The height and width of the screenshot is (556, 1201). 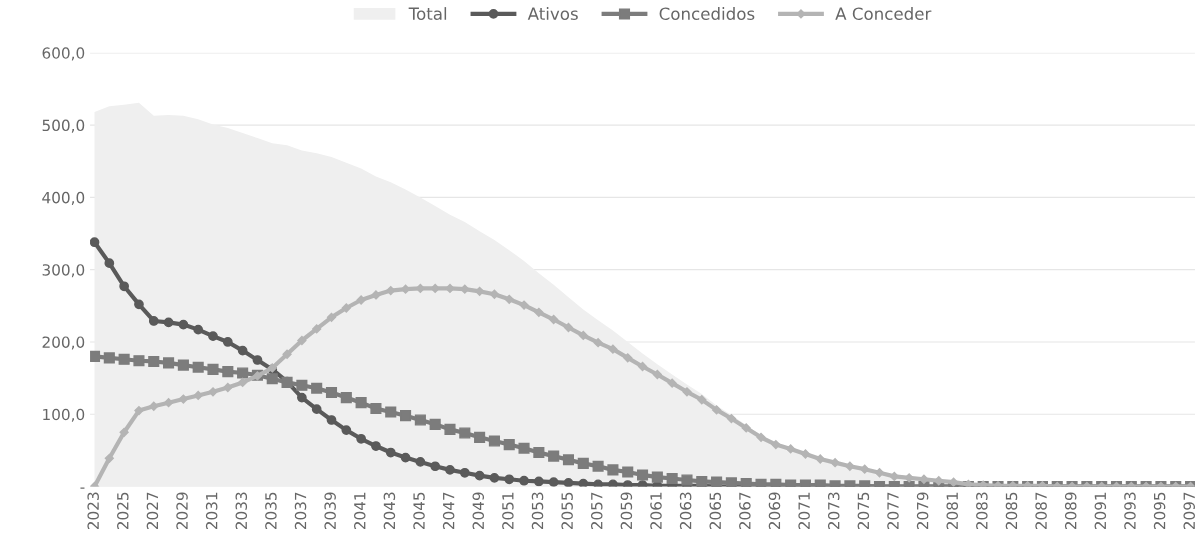 What do you see at coordinates (833, 511) in the screenshot?
I see `x-tick-label: 2073` at bounding box center [833, 511].